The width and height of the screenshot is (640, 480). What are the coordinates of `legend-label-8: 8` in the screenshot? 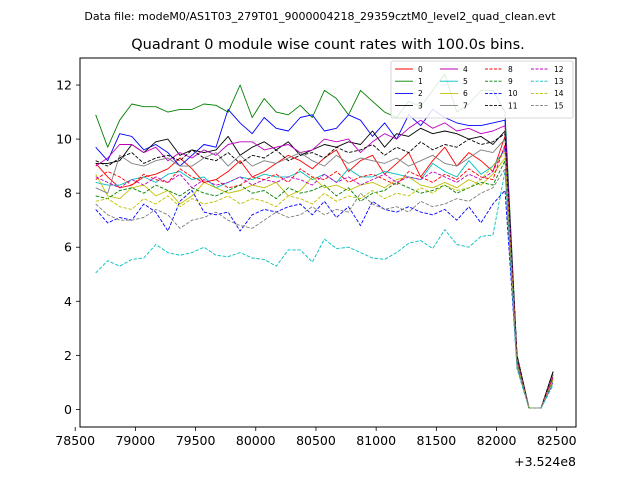 It's located at (510, 69).